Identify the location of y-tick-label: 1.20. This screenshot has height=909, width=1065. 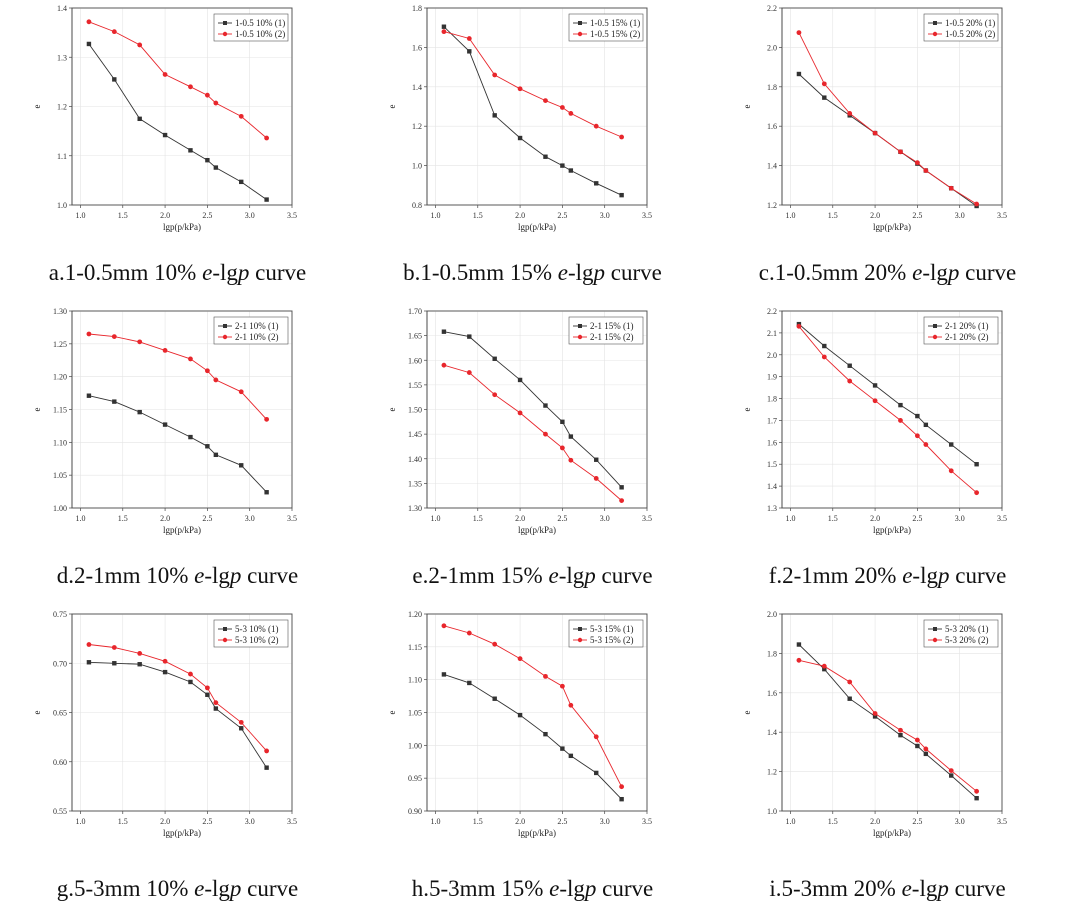
(60, 377).